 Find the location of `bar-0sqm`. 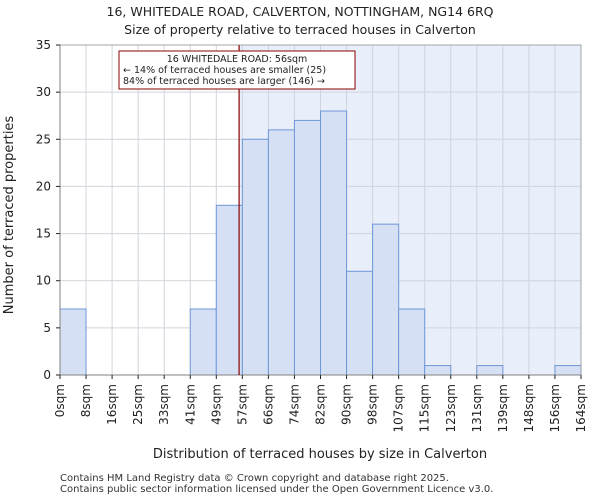

bar-0sqm is located at coordinates (73, 342).